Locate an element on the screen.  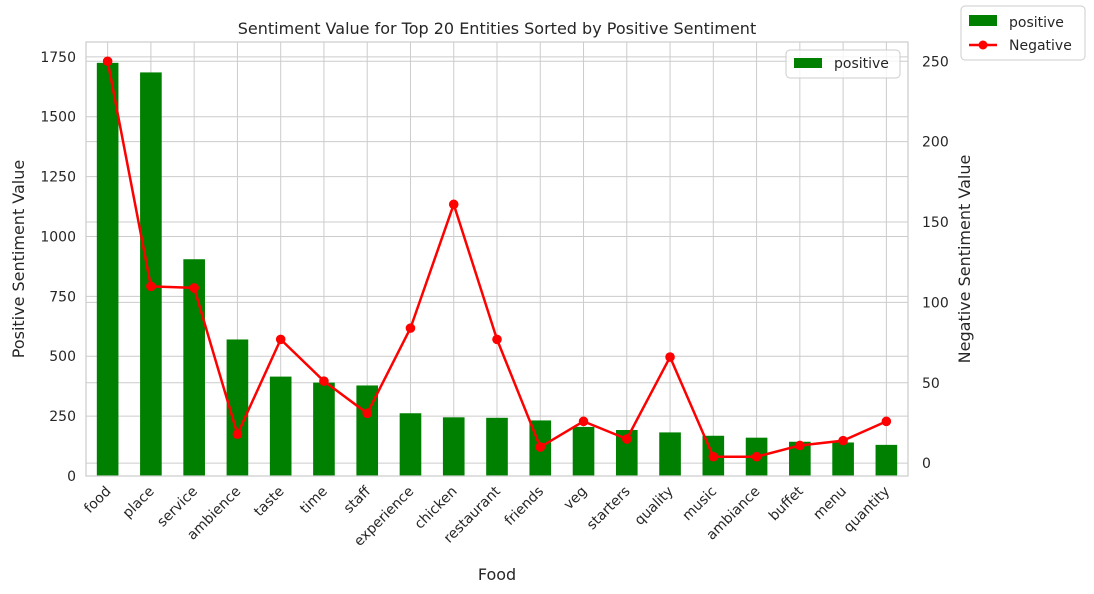
x-tick-label-friends: friends is located at coordinates (524, 506).